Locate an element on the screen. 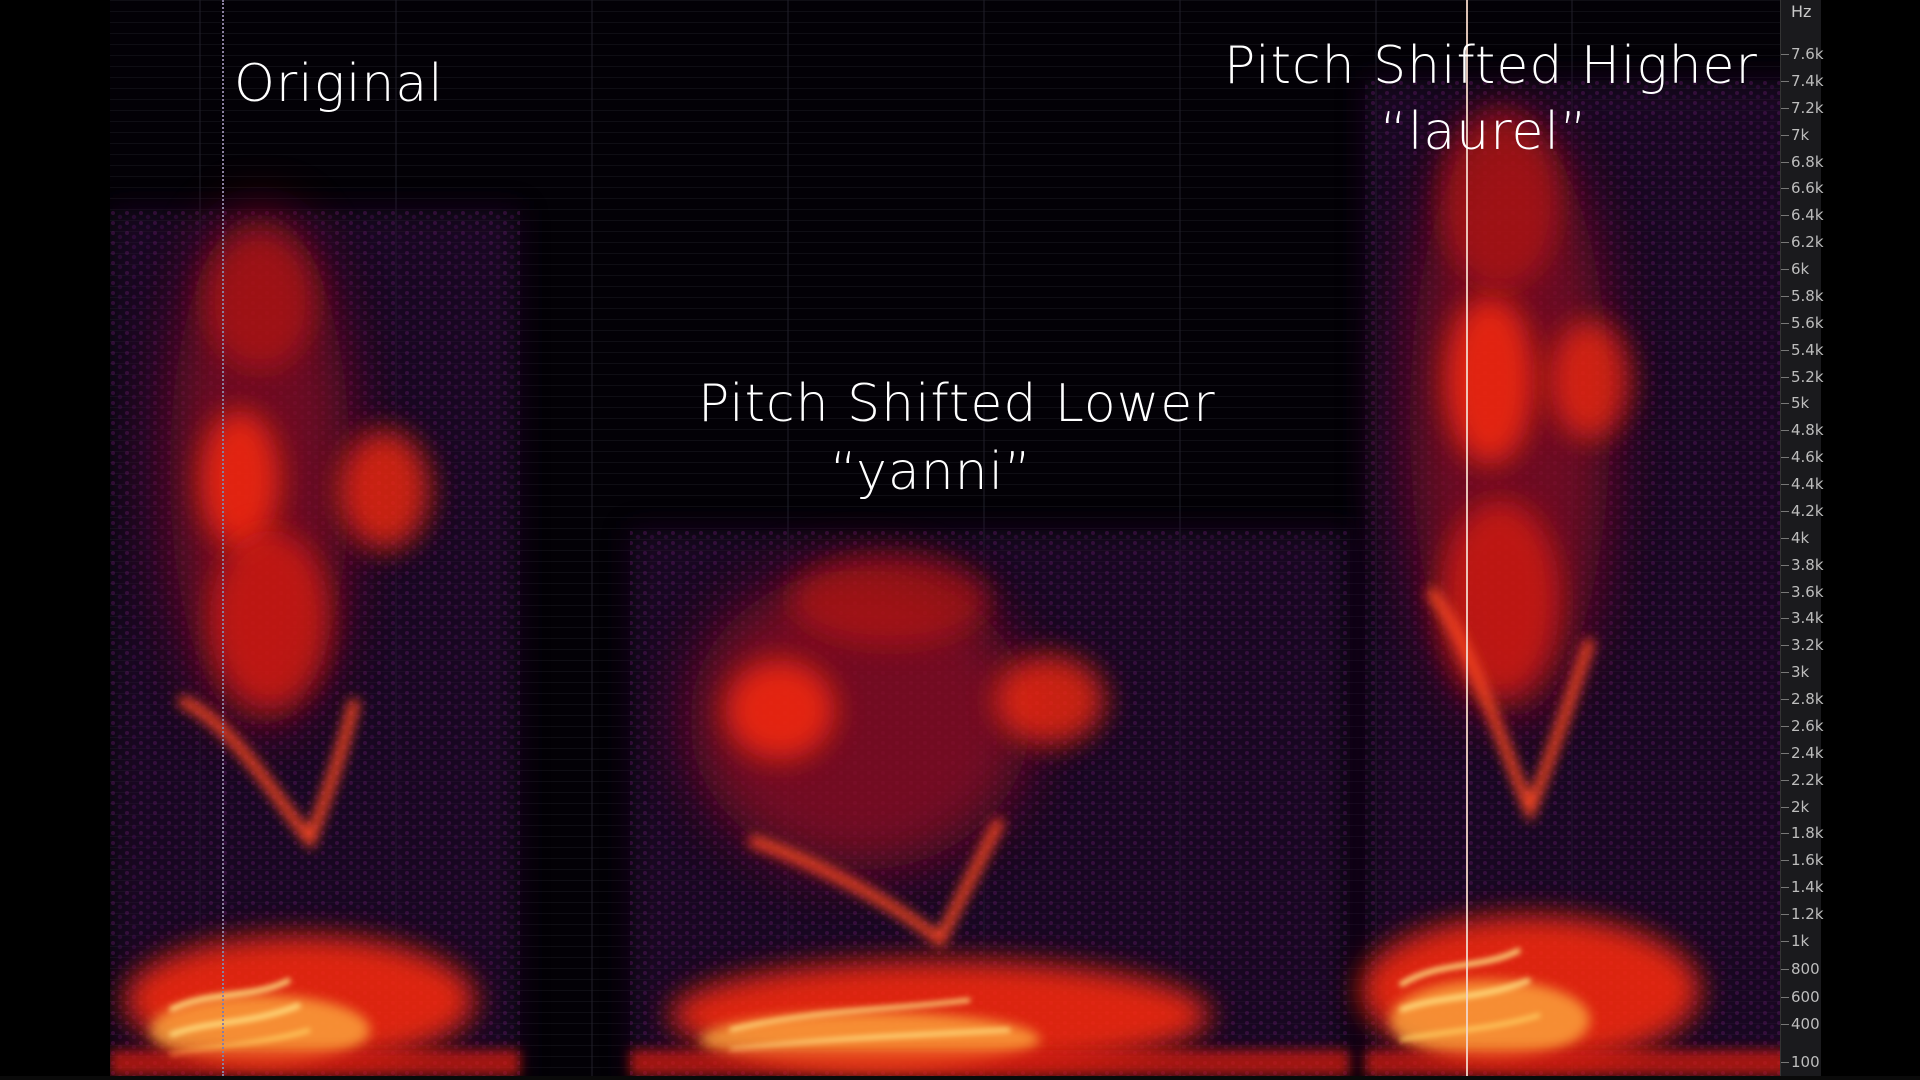  frequency-tick-label: 4.2k is located at coordinates (1807, 510).